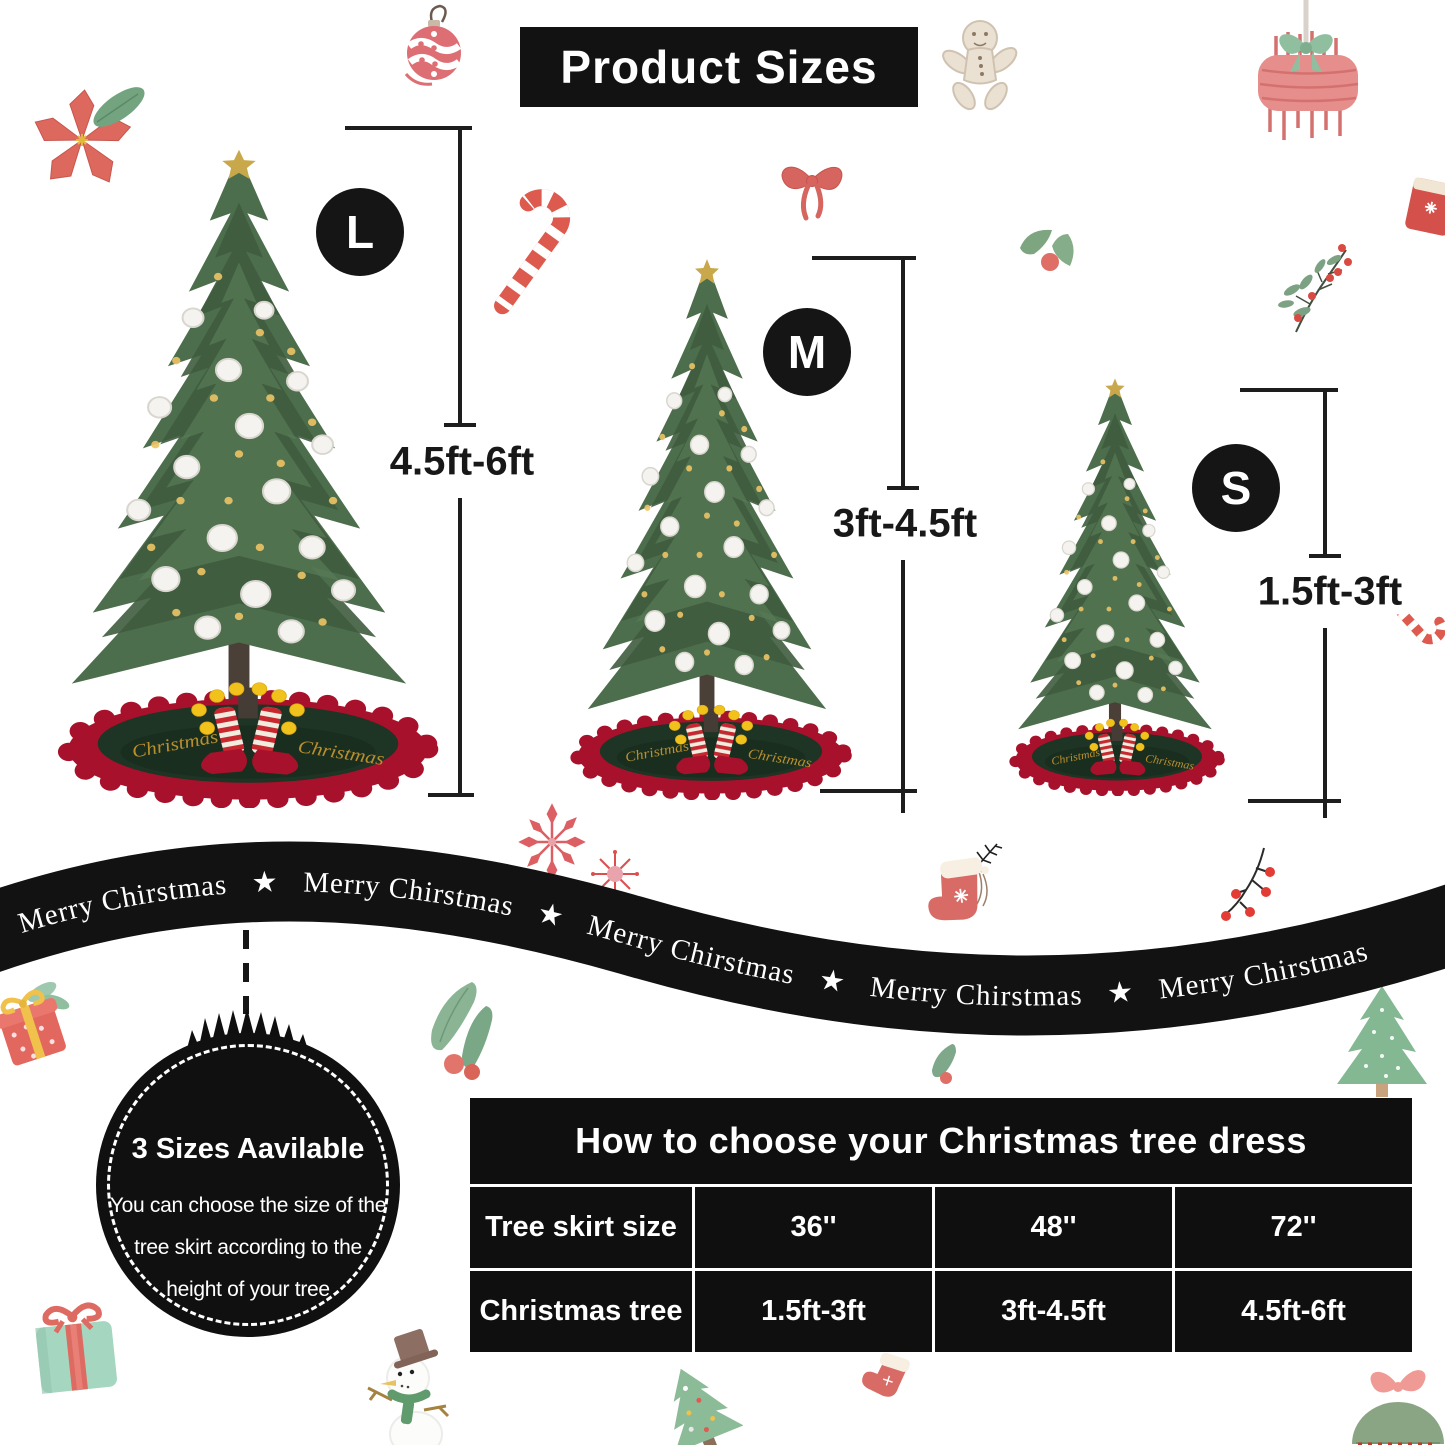 The height and width of the screenshot is (1445, 1445). What do you see at coordinates (1053, 1311) in the screenshot?
I see `tree-height-value: 3ft-4.5ft` at bounding box center [1053, 1311].